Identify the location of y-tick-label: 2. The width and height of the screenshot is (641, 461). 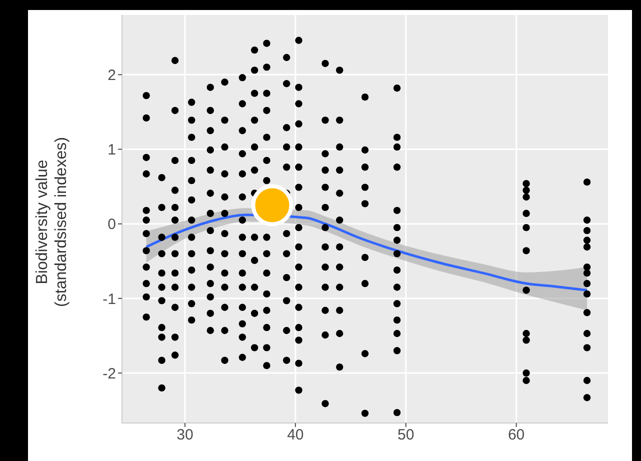
(112, 75).